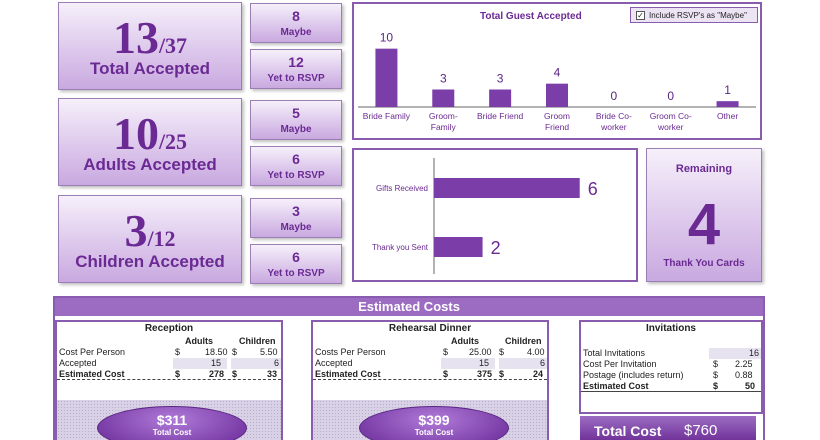  Describe the element at coordinates (704, 169) in the screenshot. I see `remaining-title: Remaining` at that location.